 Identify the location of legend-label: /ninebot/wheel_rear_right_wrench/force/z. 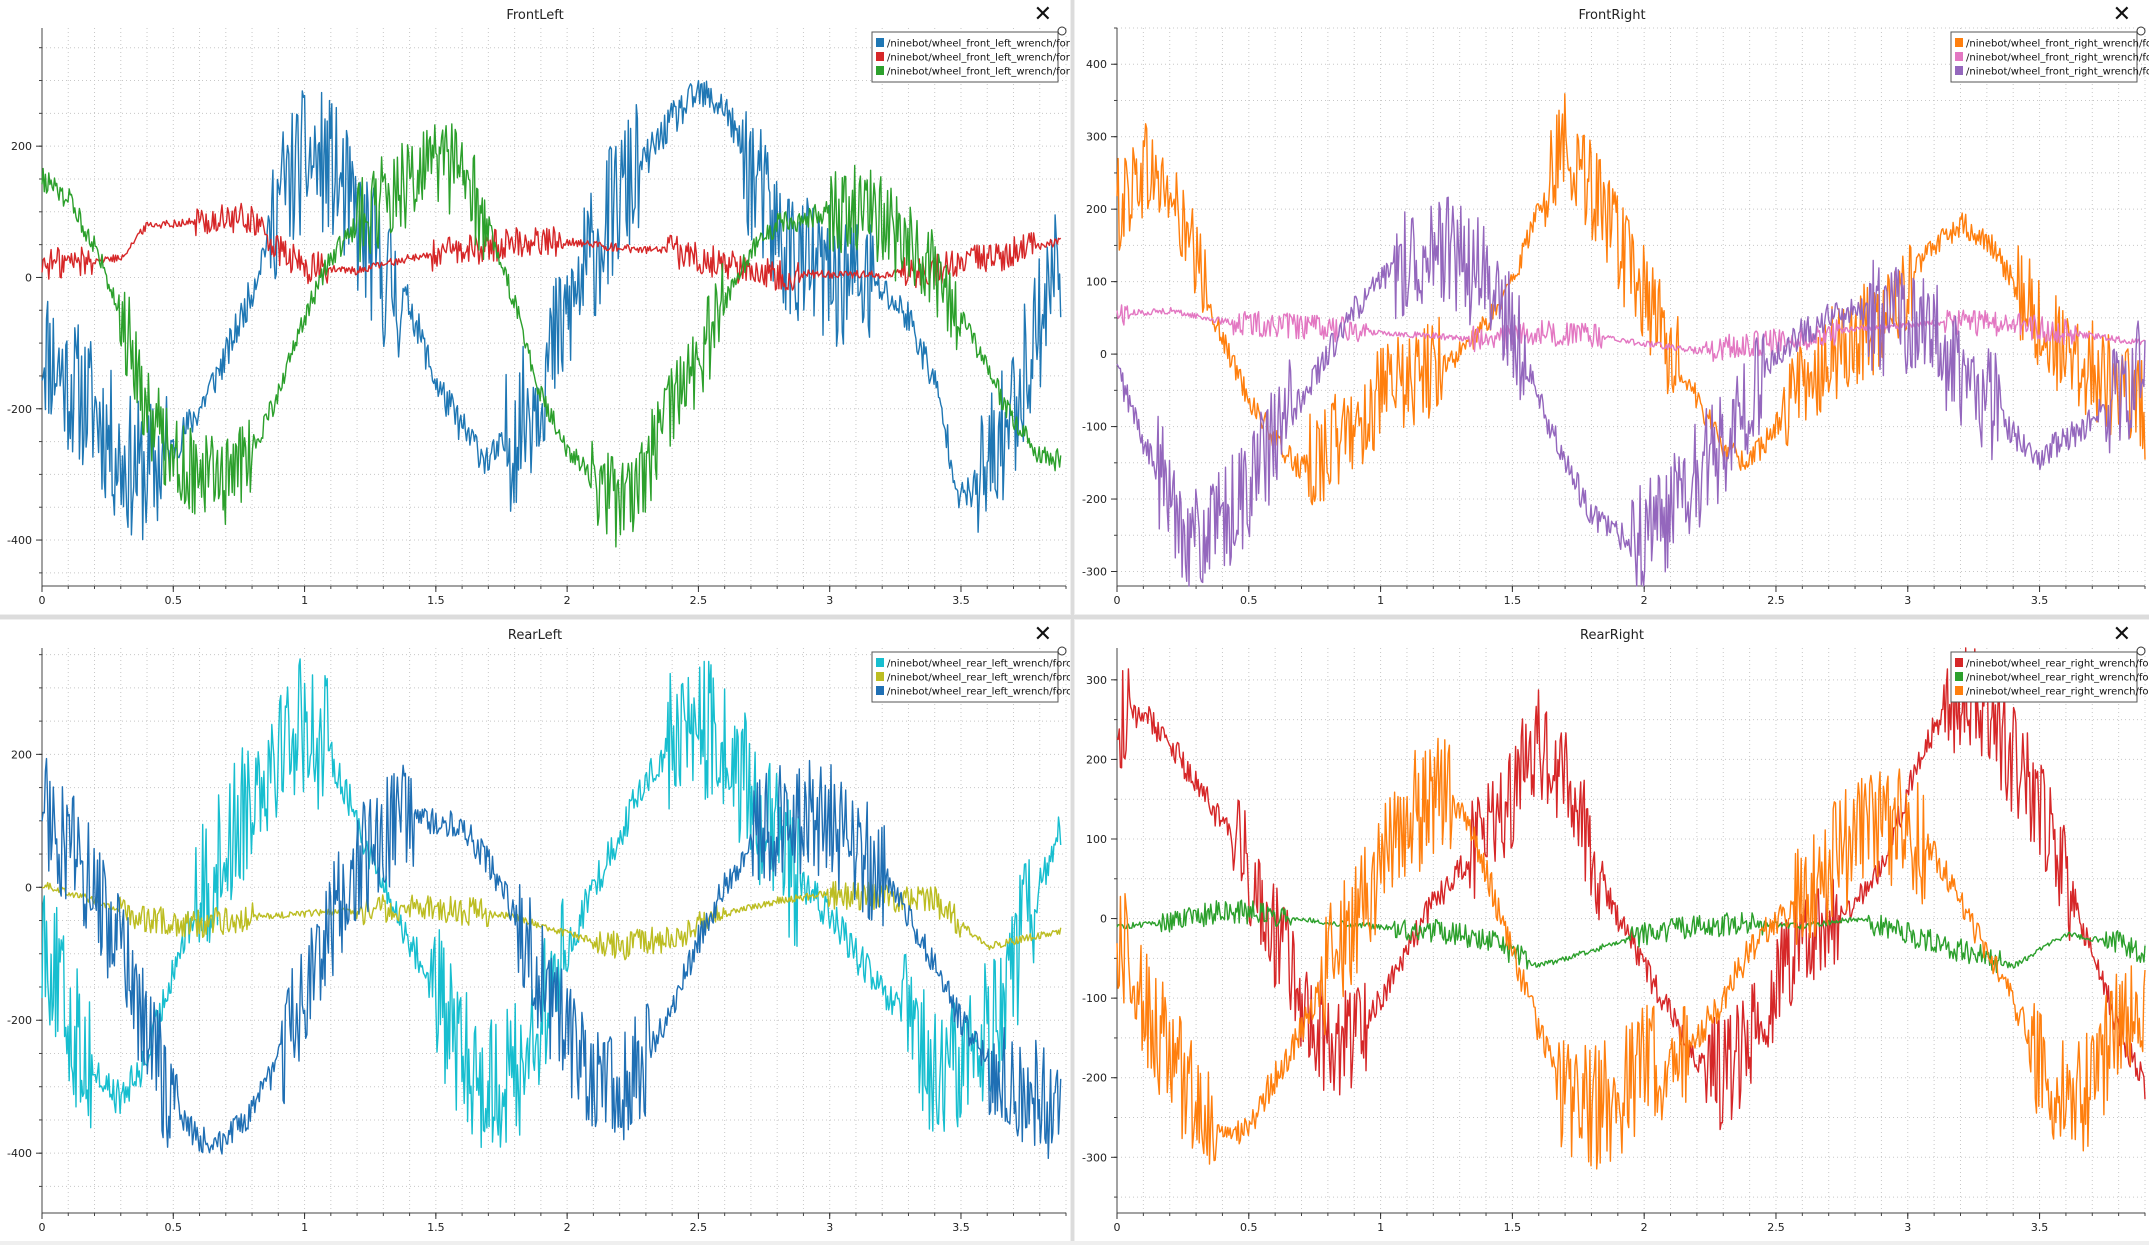
(2057, 692).